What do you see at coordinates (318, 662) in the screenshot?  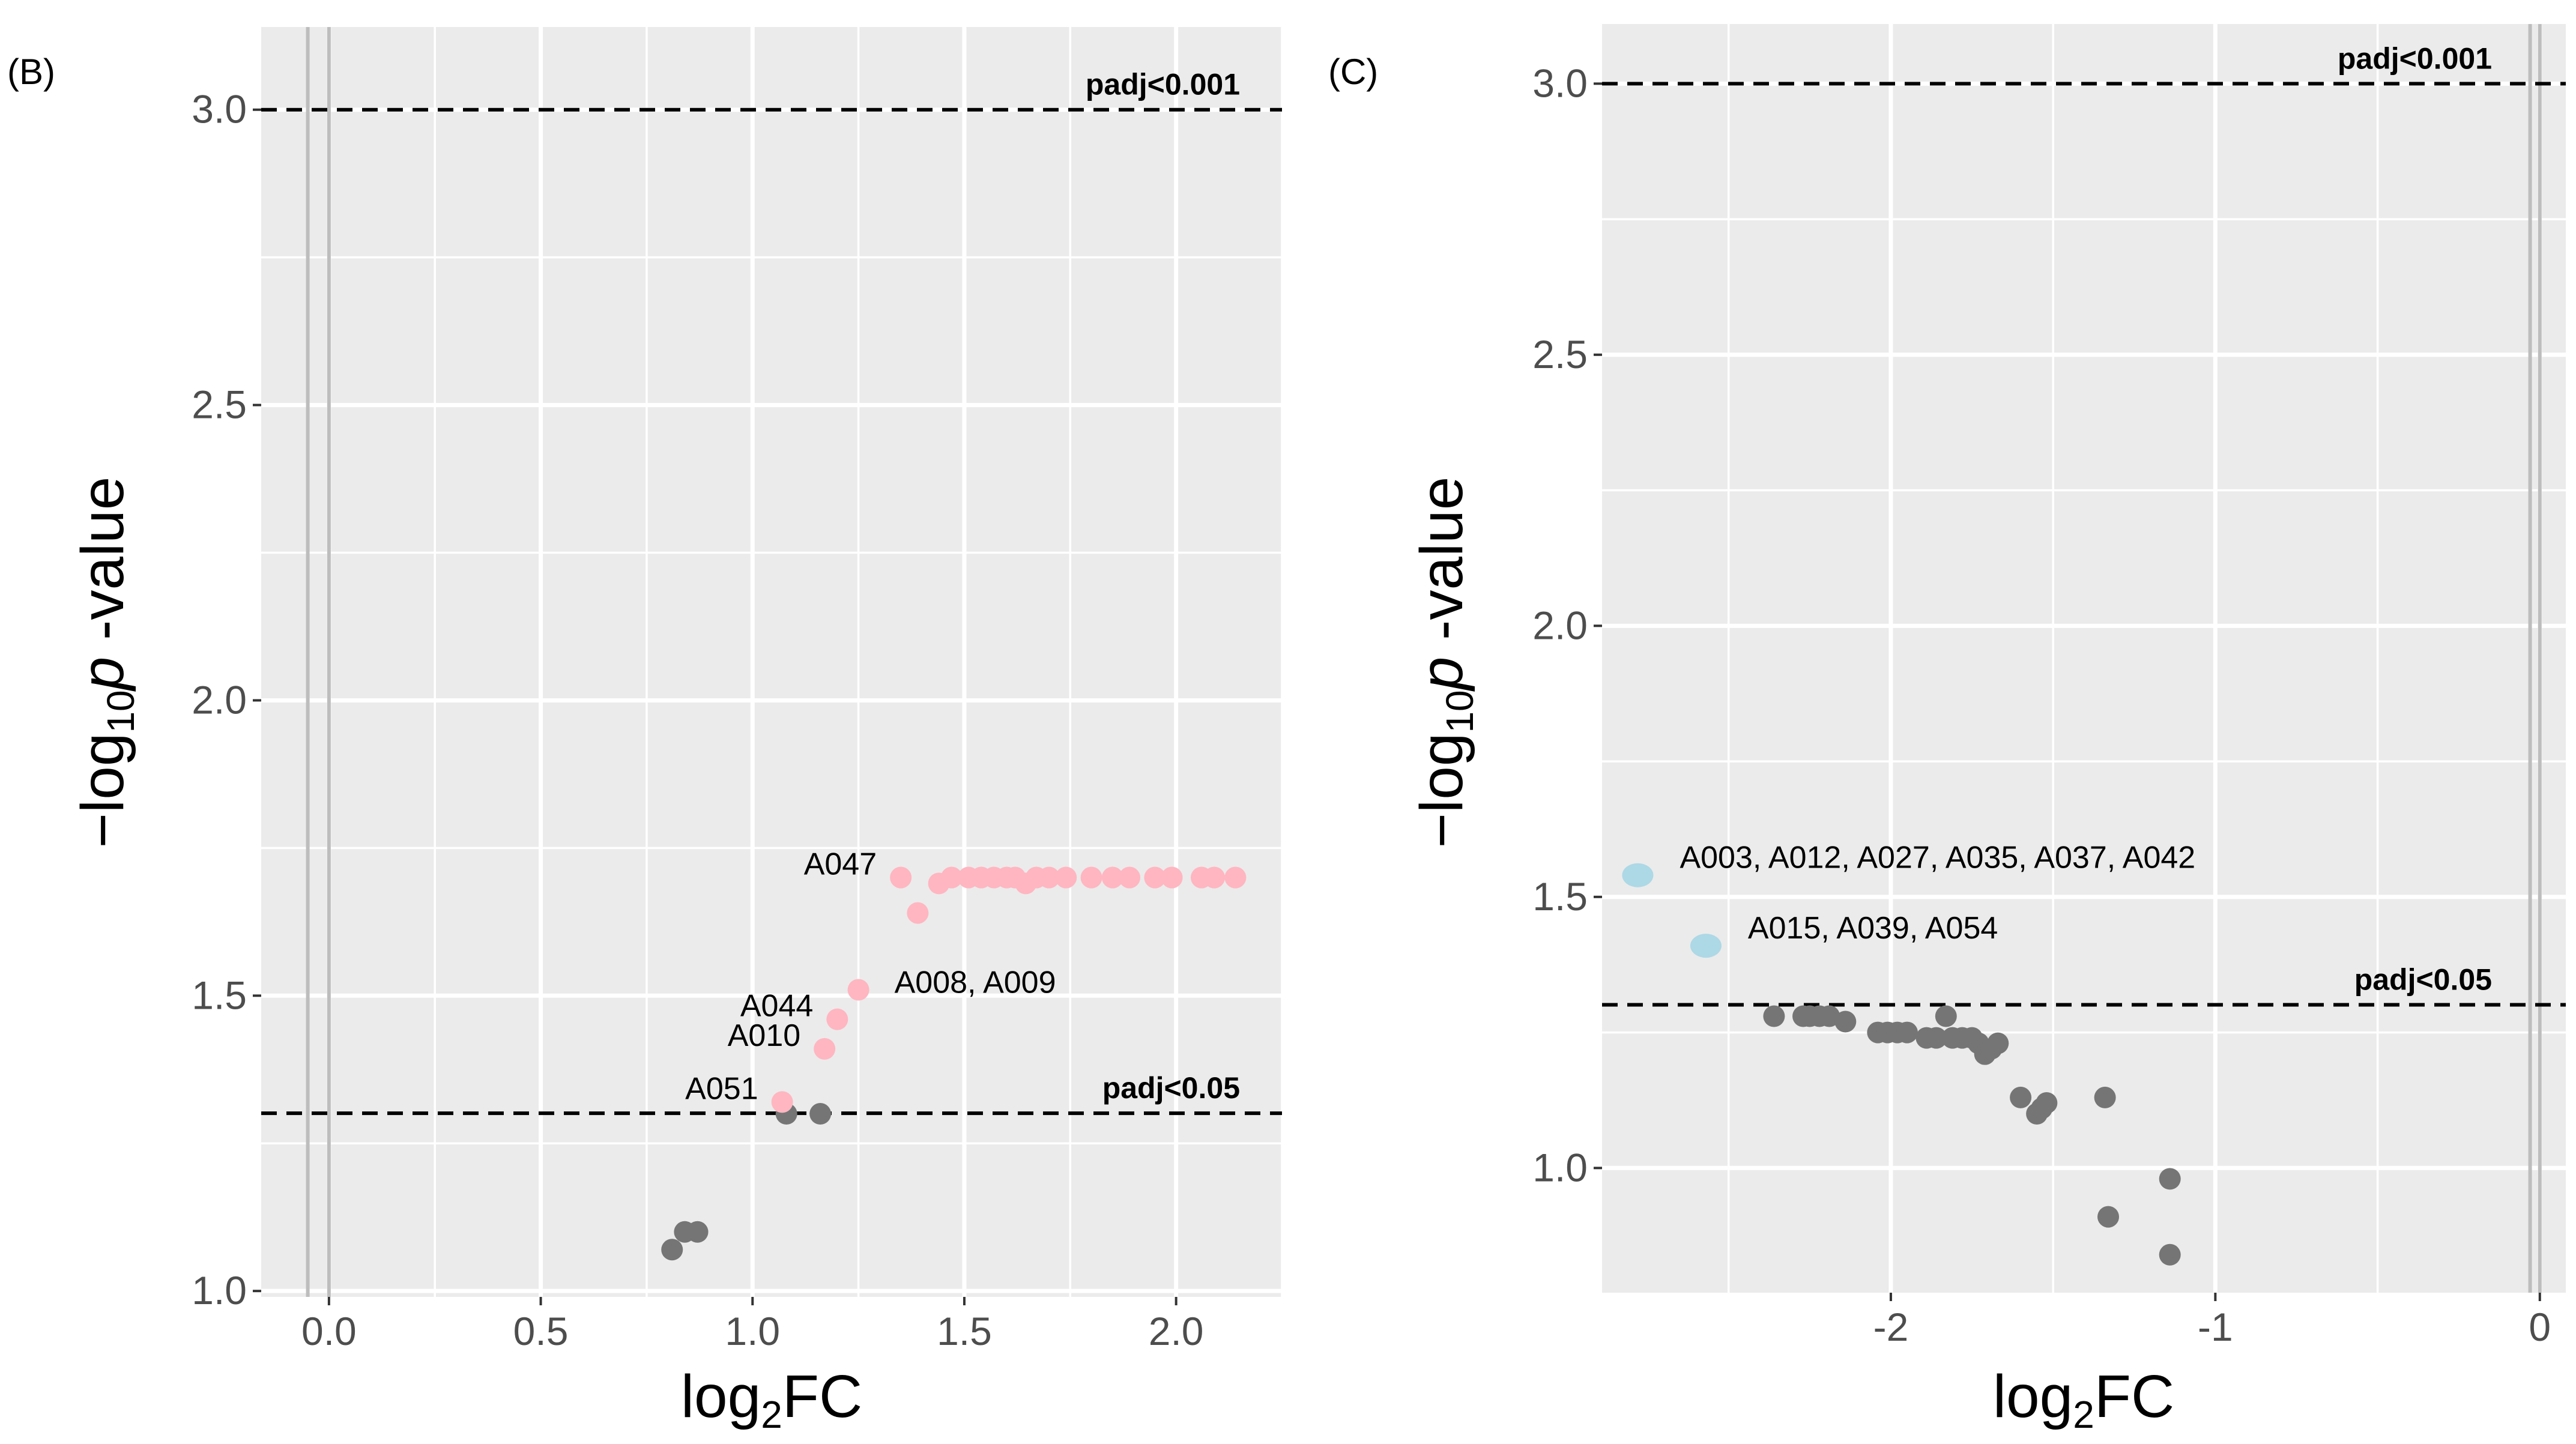 I see `panel-b-reference-lines` at bounding box center [318, 662].